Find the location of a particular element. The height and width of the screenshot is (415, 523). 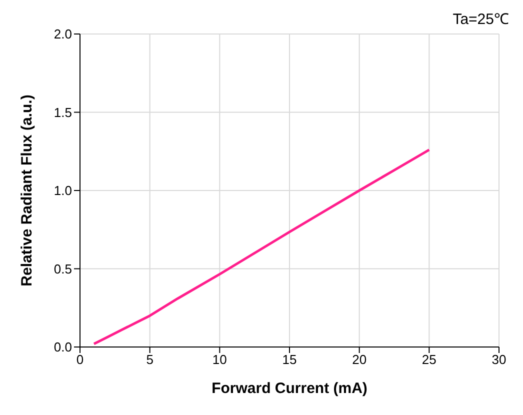

y-tick-label: 2.0 is located at coordinates (63, 34).